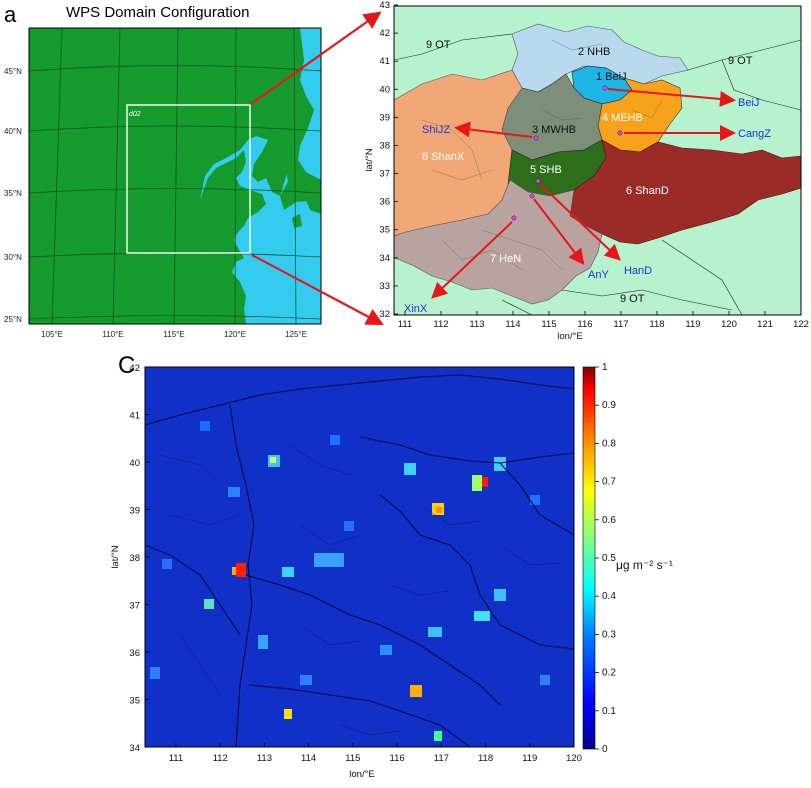 This screenshot has width=811, height=788. What do you see at coordinates (443, 157) in the screenshot?
I see `label-shanx: 8 ShanX` at bounding box center [443, 157].